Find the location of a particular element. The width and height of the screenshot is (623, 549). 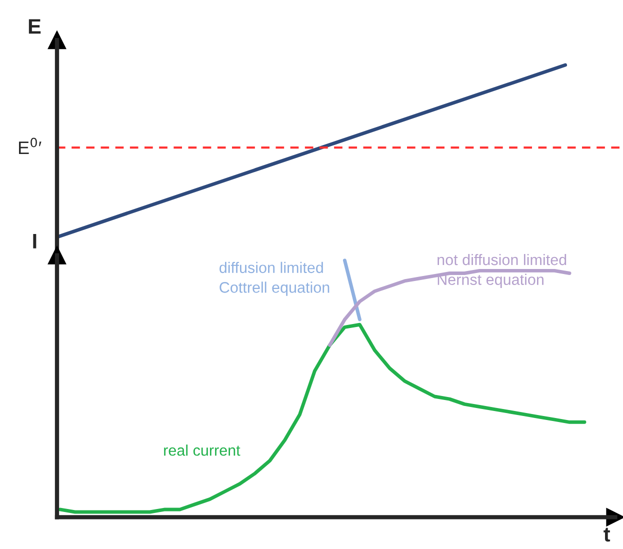

series-label: real current is located at coordinates (202, 450).